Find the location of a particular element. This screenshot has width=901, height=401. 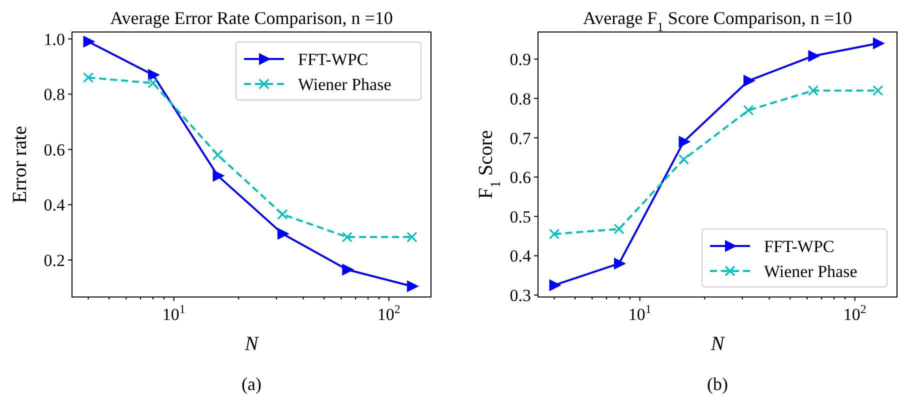

y-axis-title: Error rate is located at coordinates (20, 165).